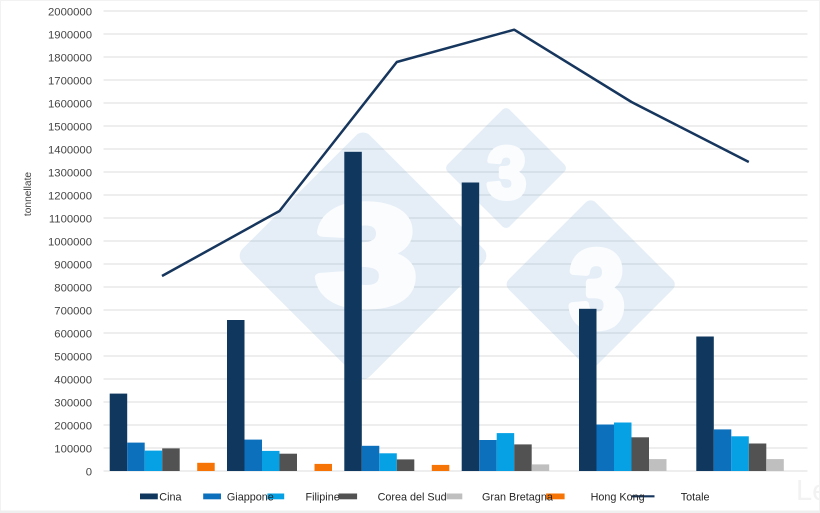 Image resolution: width=820 pixels, height=513 pixels. What do you see at coordinates (73, 288) in the screenshot?
I see `svg-text: 800000` at bounding box center [73, 288].